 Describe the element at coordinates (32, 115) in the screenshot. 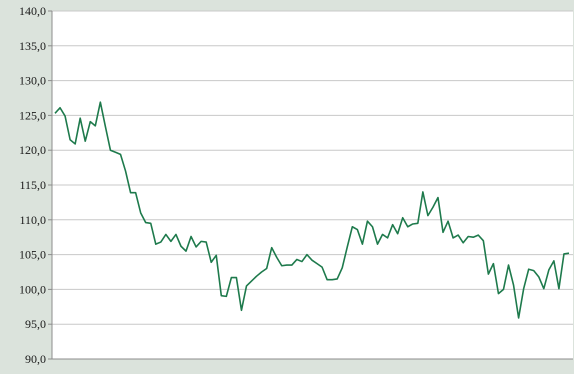

I see `y-tick-label: 125,0` at that location.